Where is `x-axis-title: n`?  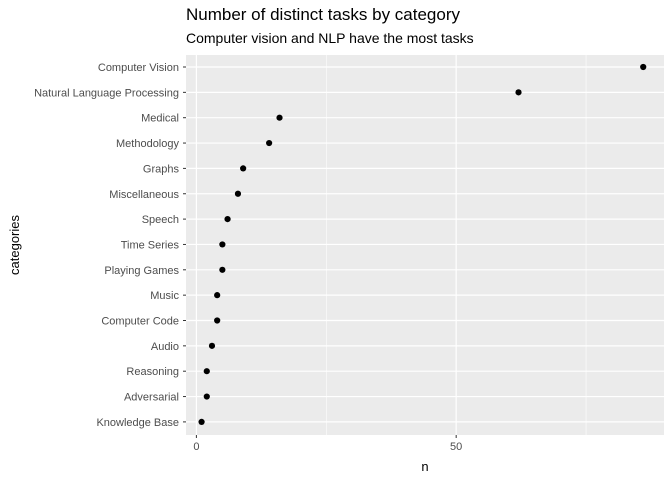 x-axis-title: n is located at coordinates (424, 466).